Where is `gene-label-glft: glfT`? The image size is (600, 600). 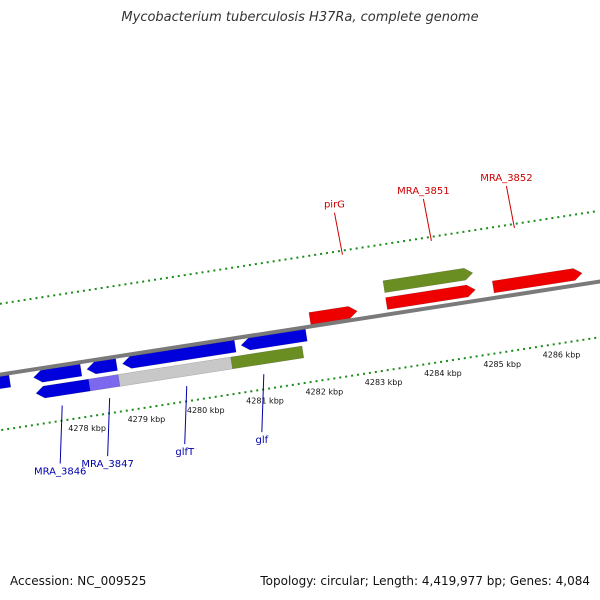 gene-label-glft: glfT is located at coordinates (185, 452).